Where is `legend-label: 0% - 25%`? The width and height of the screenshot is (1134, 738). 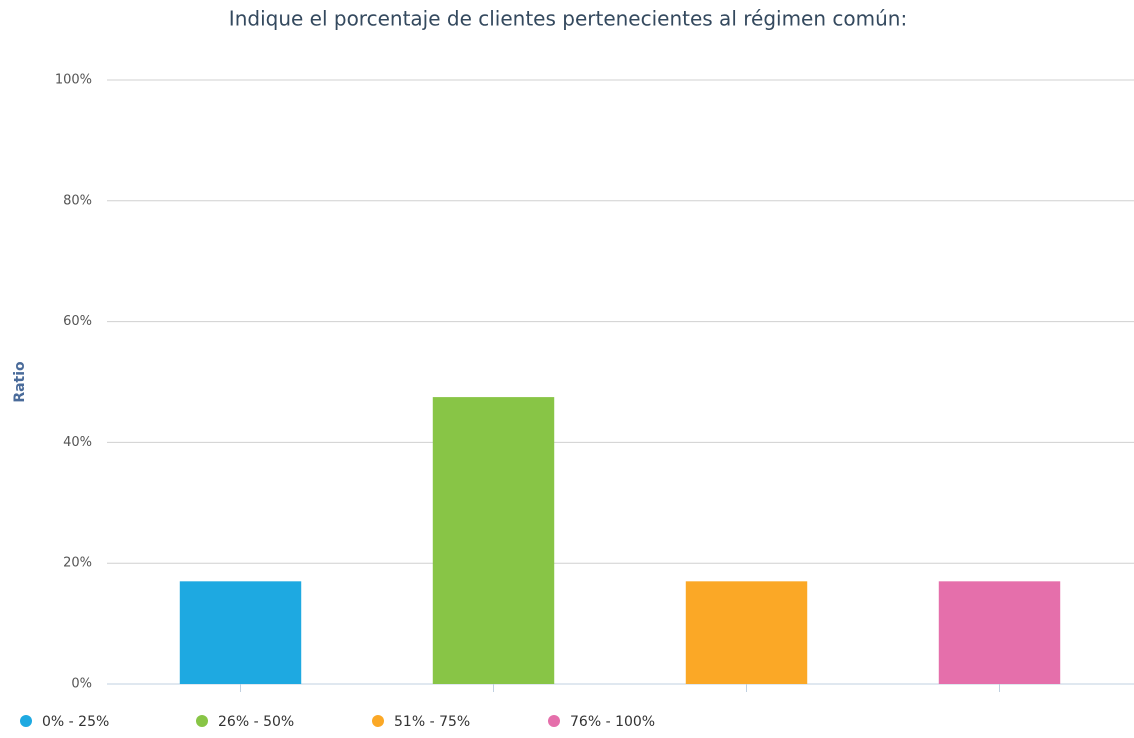 legend-label: 0% - 25% is located at coordinates (75, 722).